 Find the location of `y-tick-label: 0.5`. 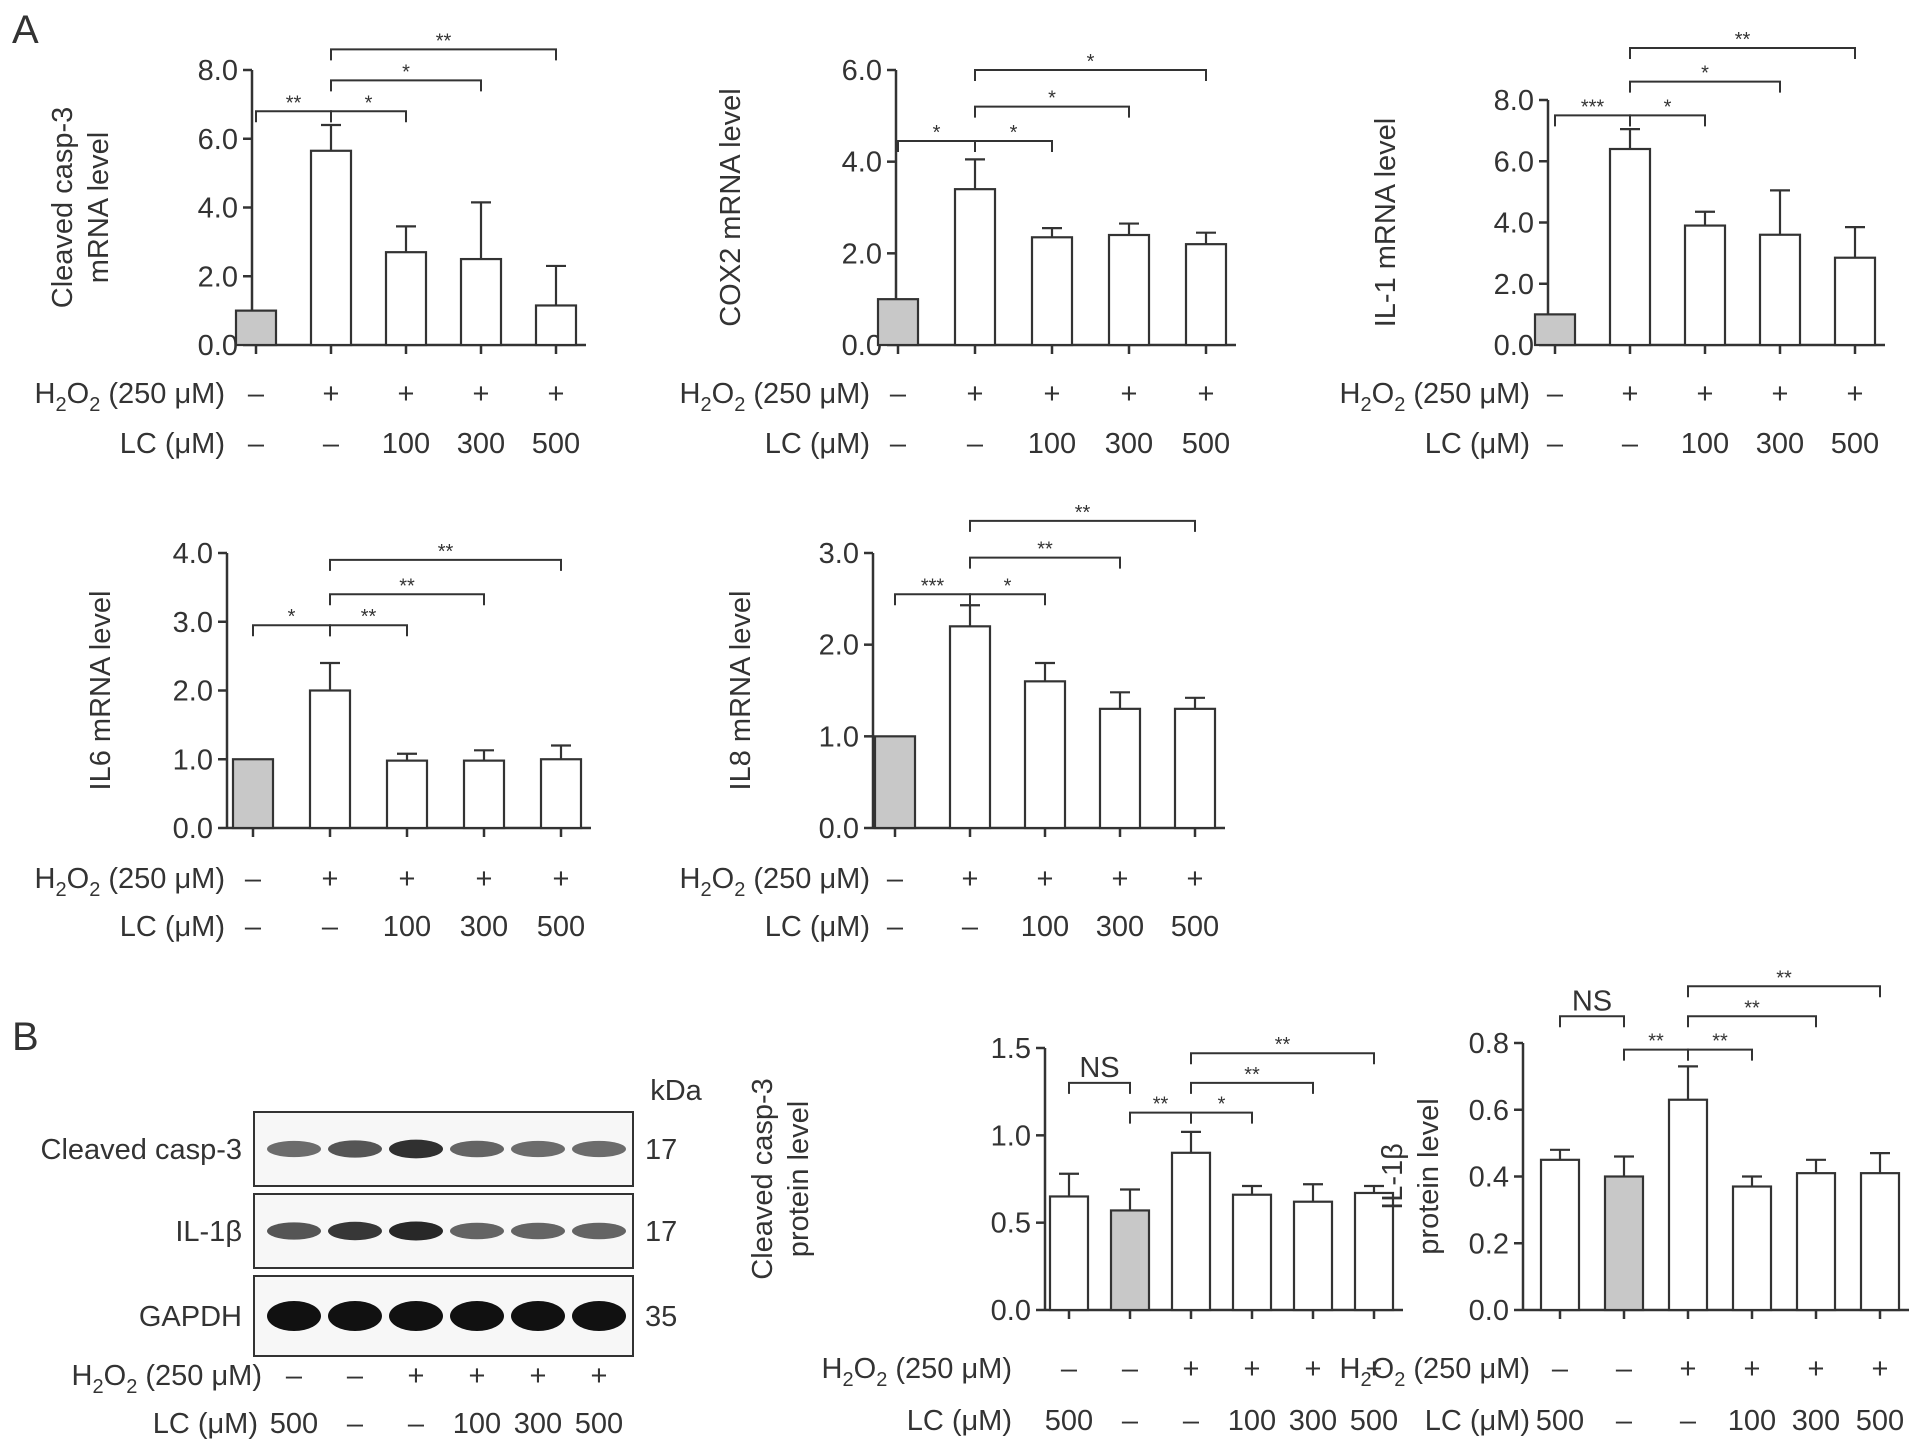

y-tick-label: 0.5 is located at coordinates (1011, 1224).